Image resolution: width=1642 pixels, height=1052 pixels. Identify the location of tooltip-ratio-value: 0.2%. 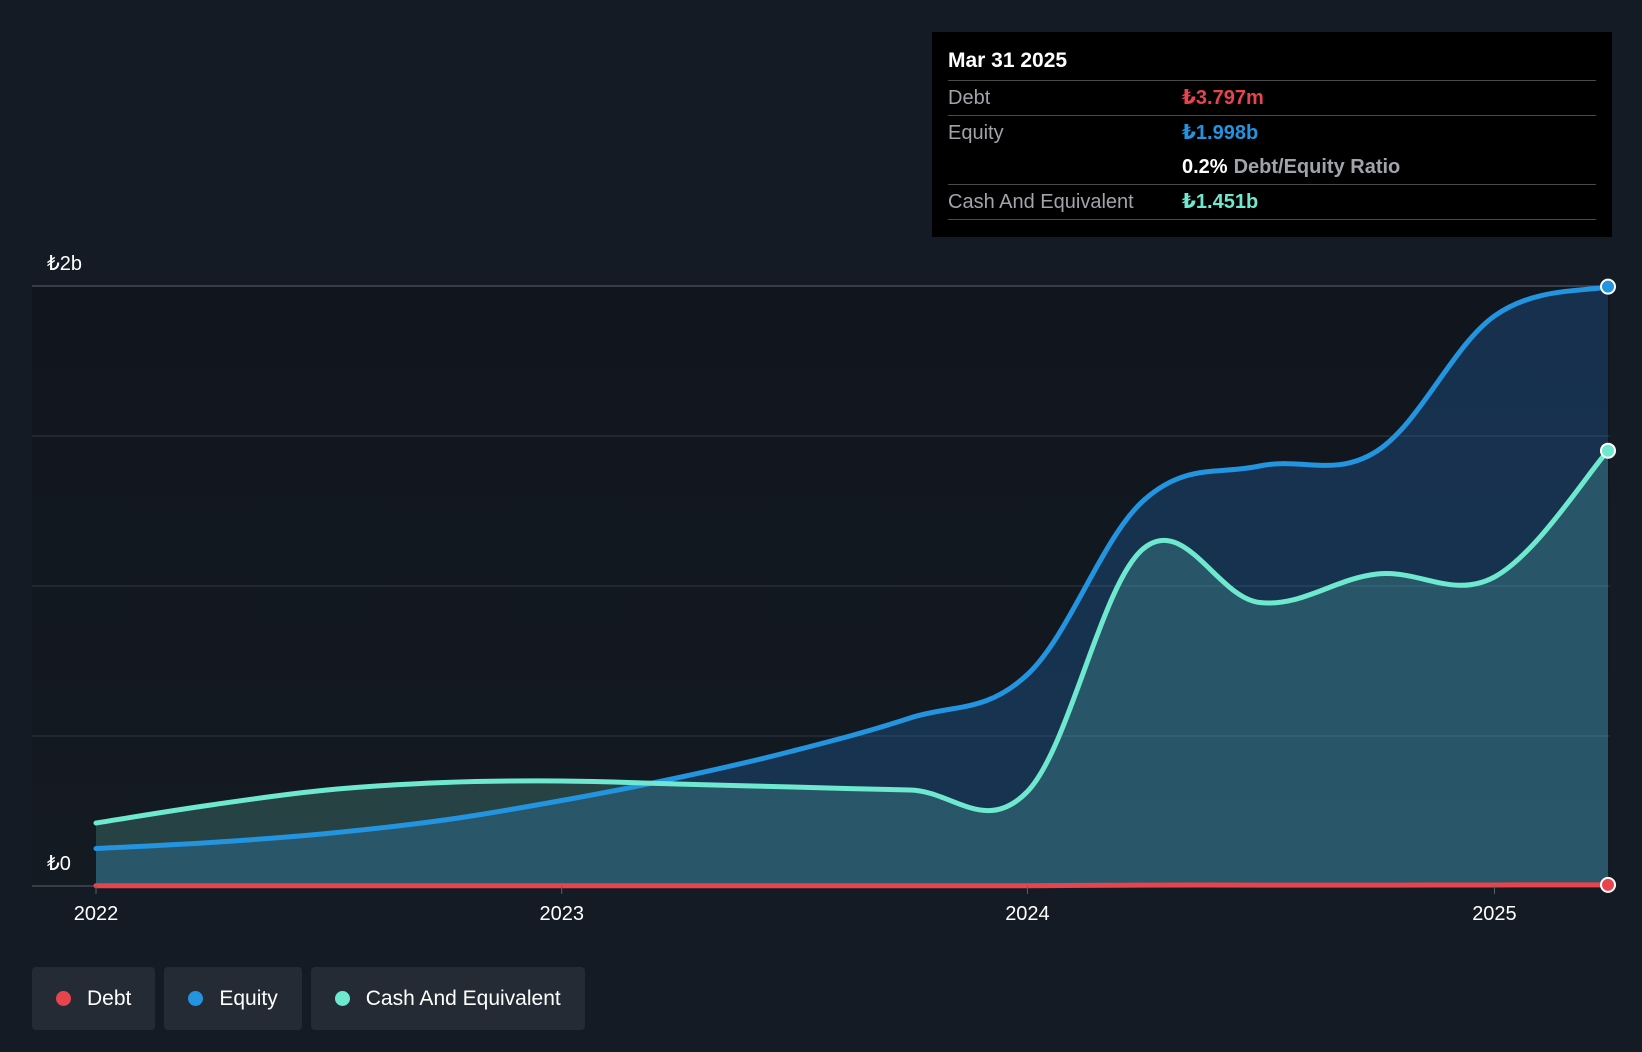
(1205, 167).